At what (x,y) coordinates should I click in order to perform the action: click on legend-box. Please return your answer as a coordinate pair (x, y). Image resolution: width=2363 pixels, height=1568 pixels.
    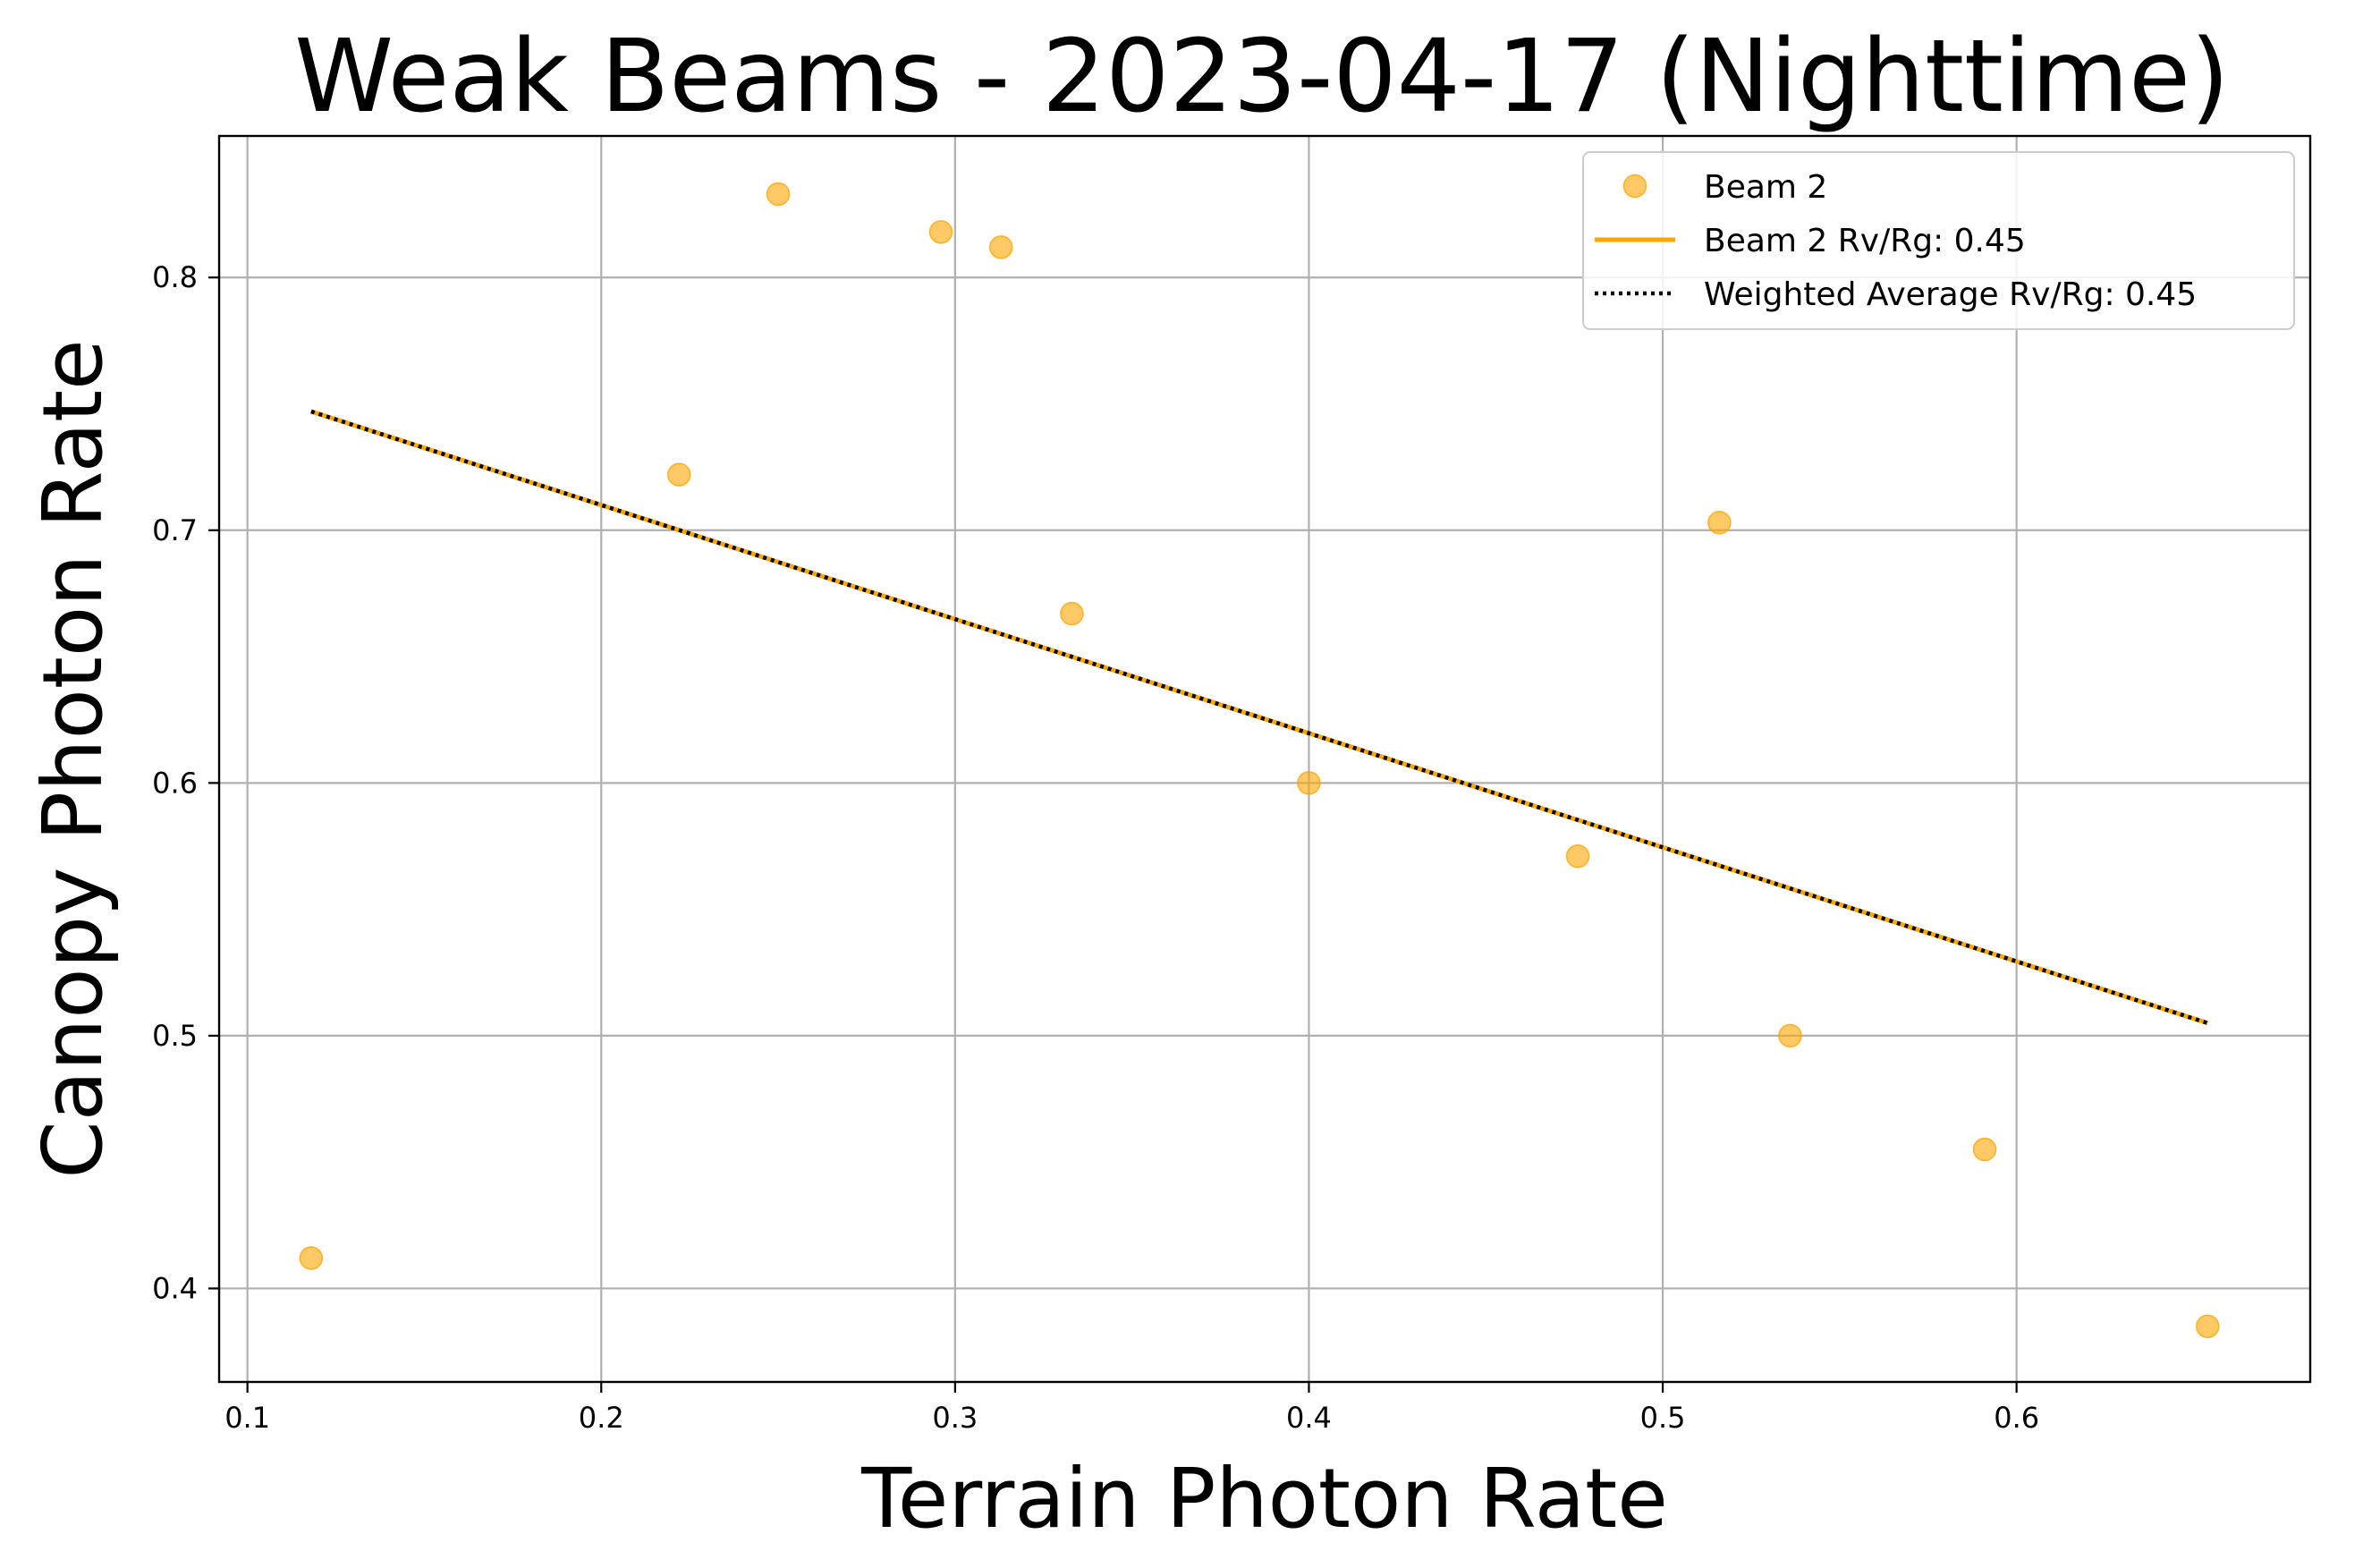
    Looking at the image, I should click on (1938, 240).